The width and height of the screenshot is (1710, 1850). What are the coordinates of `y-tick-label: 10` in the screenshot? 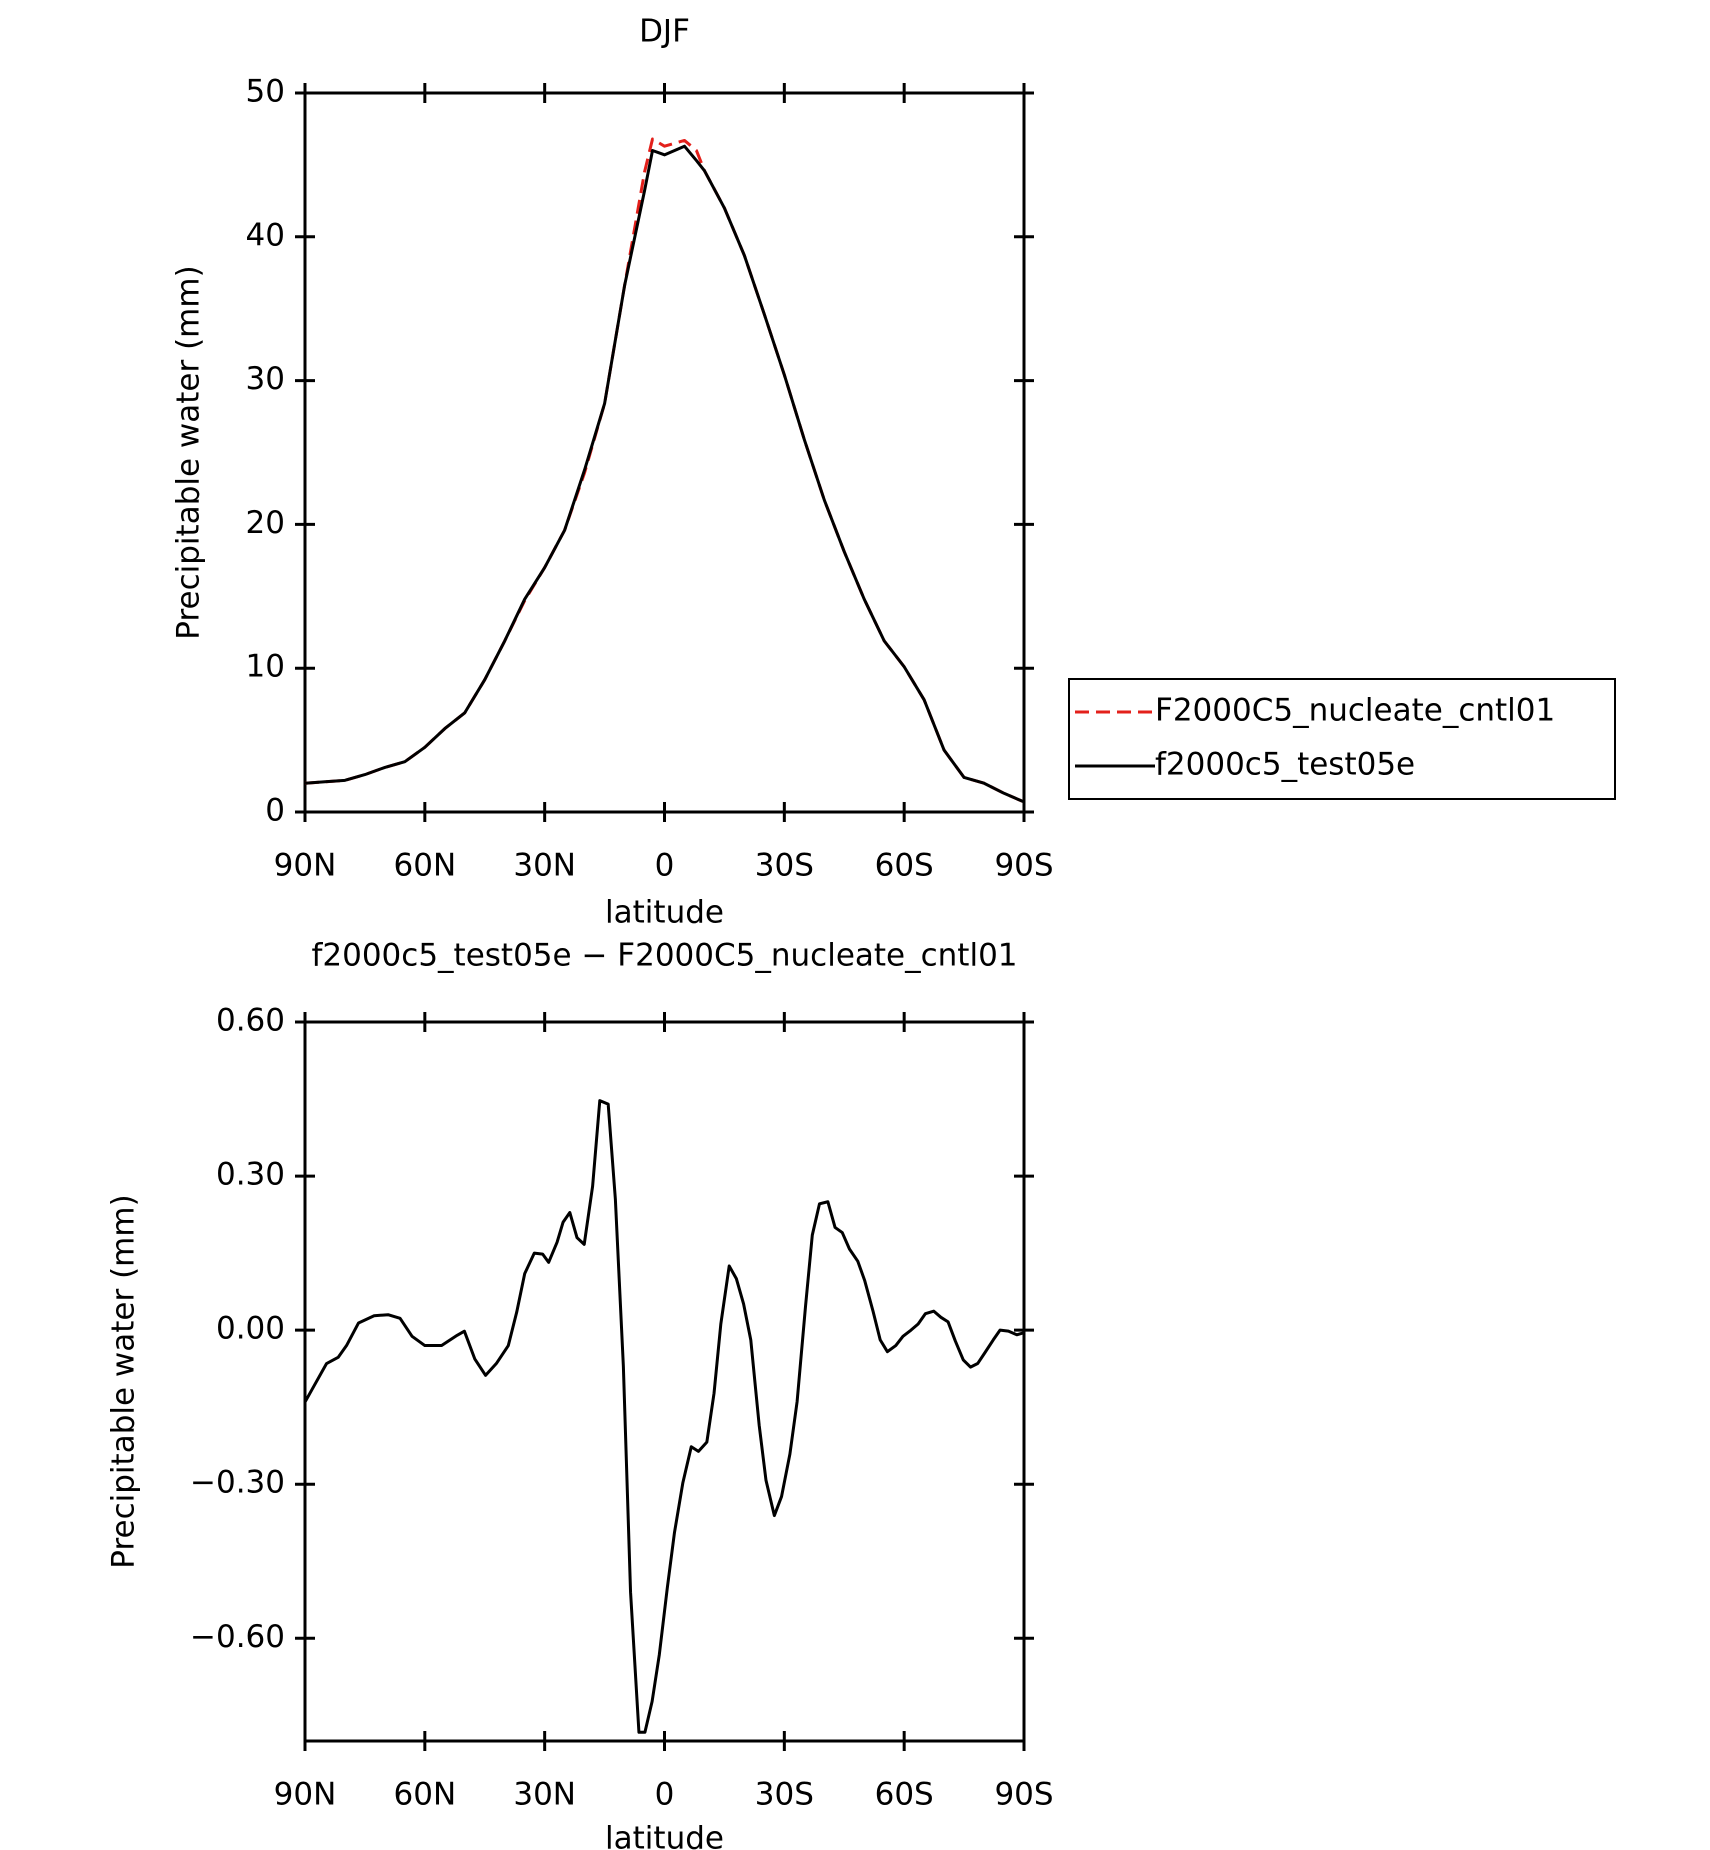 It's located at (265, 667).